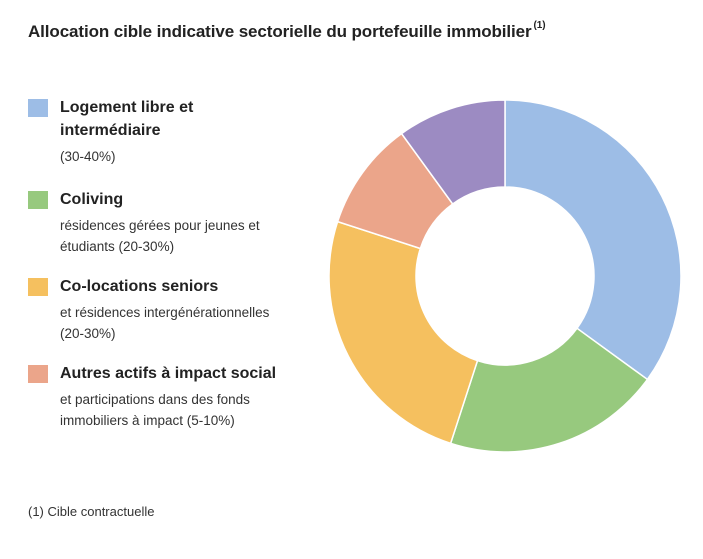 The image size is (703, 559). What do you see at coordinates (38, 200) in the screenshot?
I see `legend-swatch-coliving` at bounding box center [38, 200].